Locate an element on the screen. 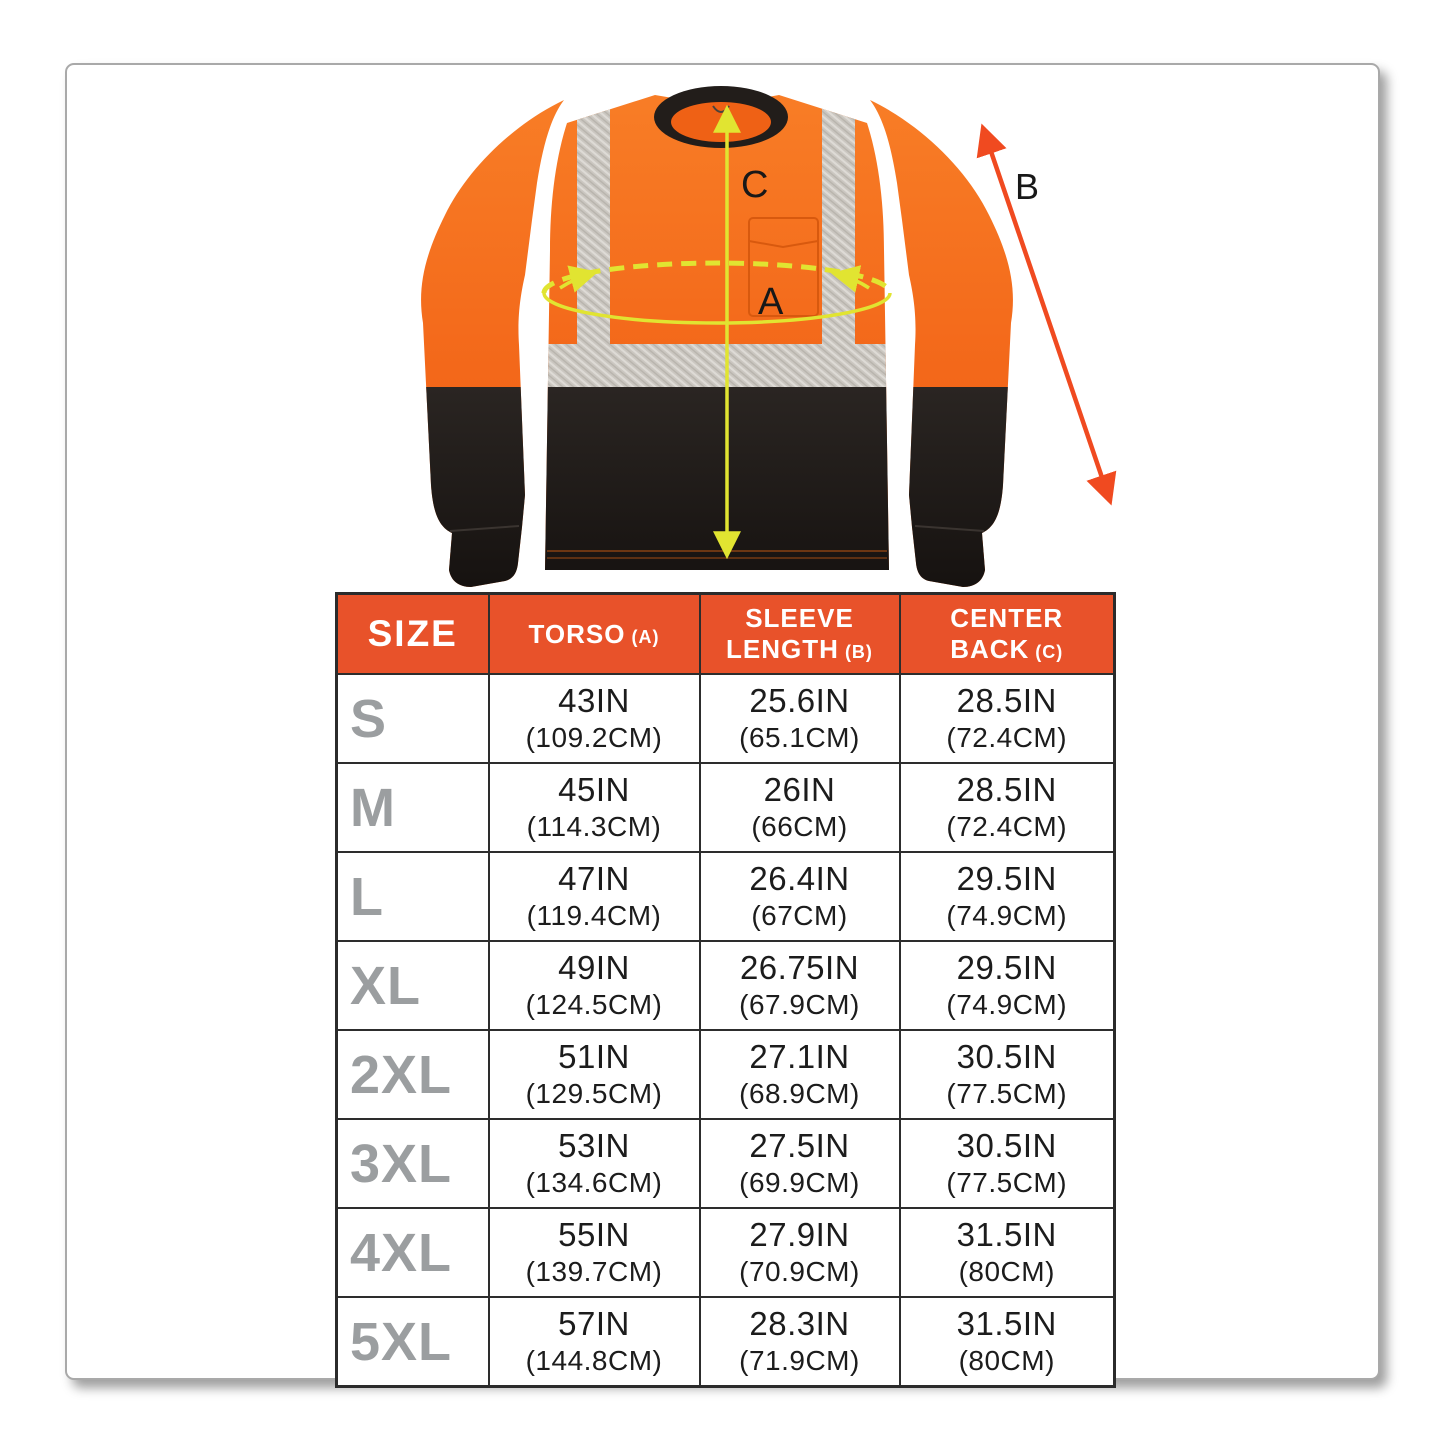 This screenshot has height=1445, width=1445. size-label: L is located at coordinates (412, 896).